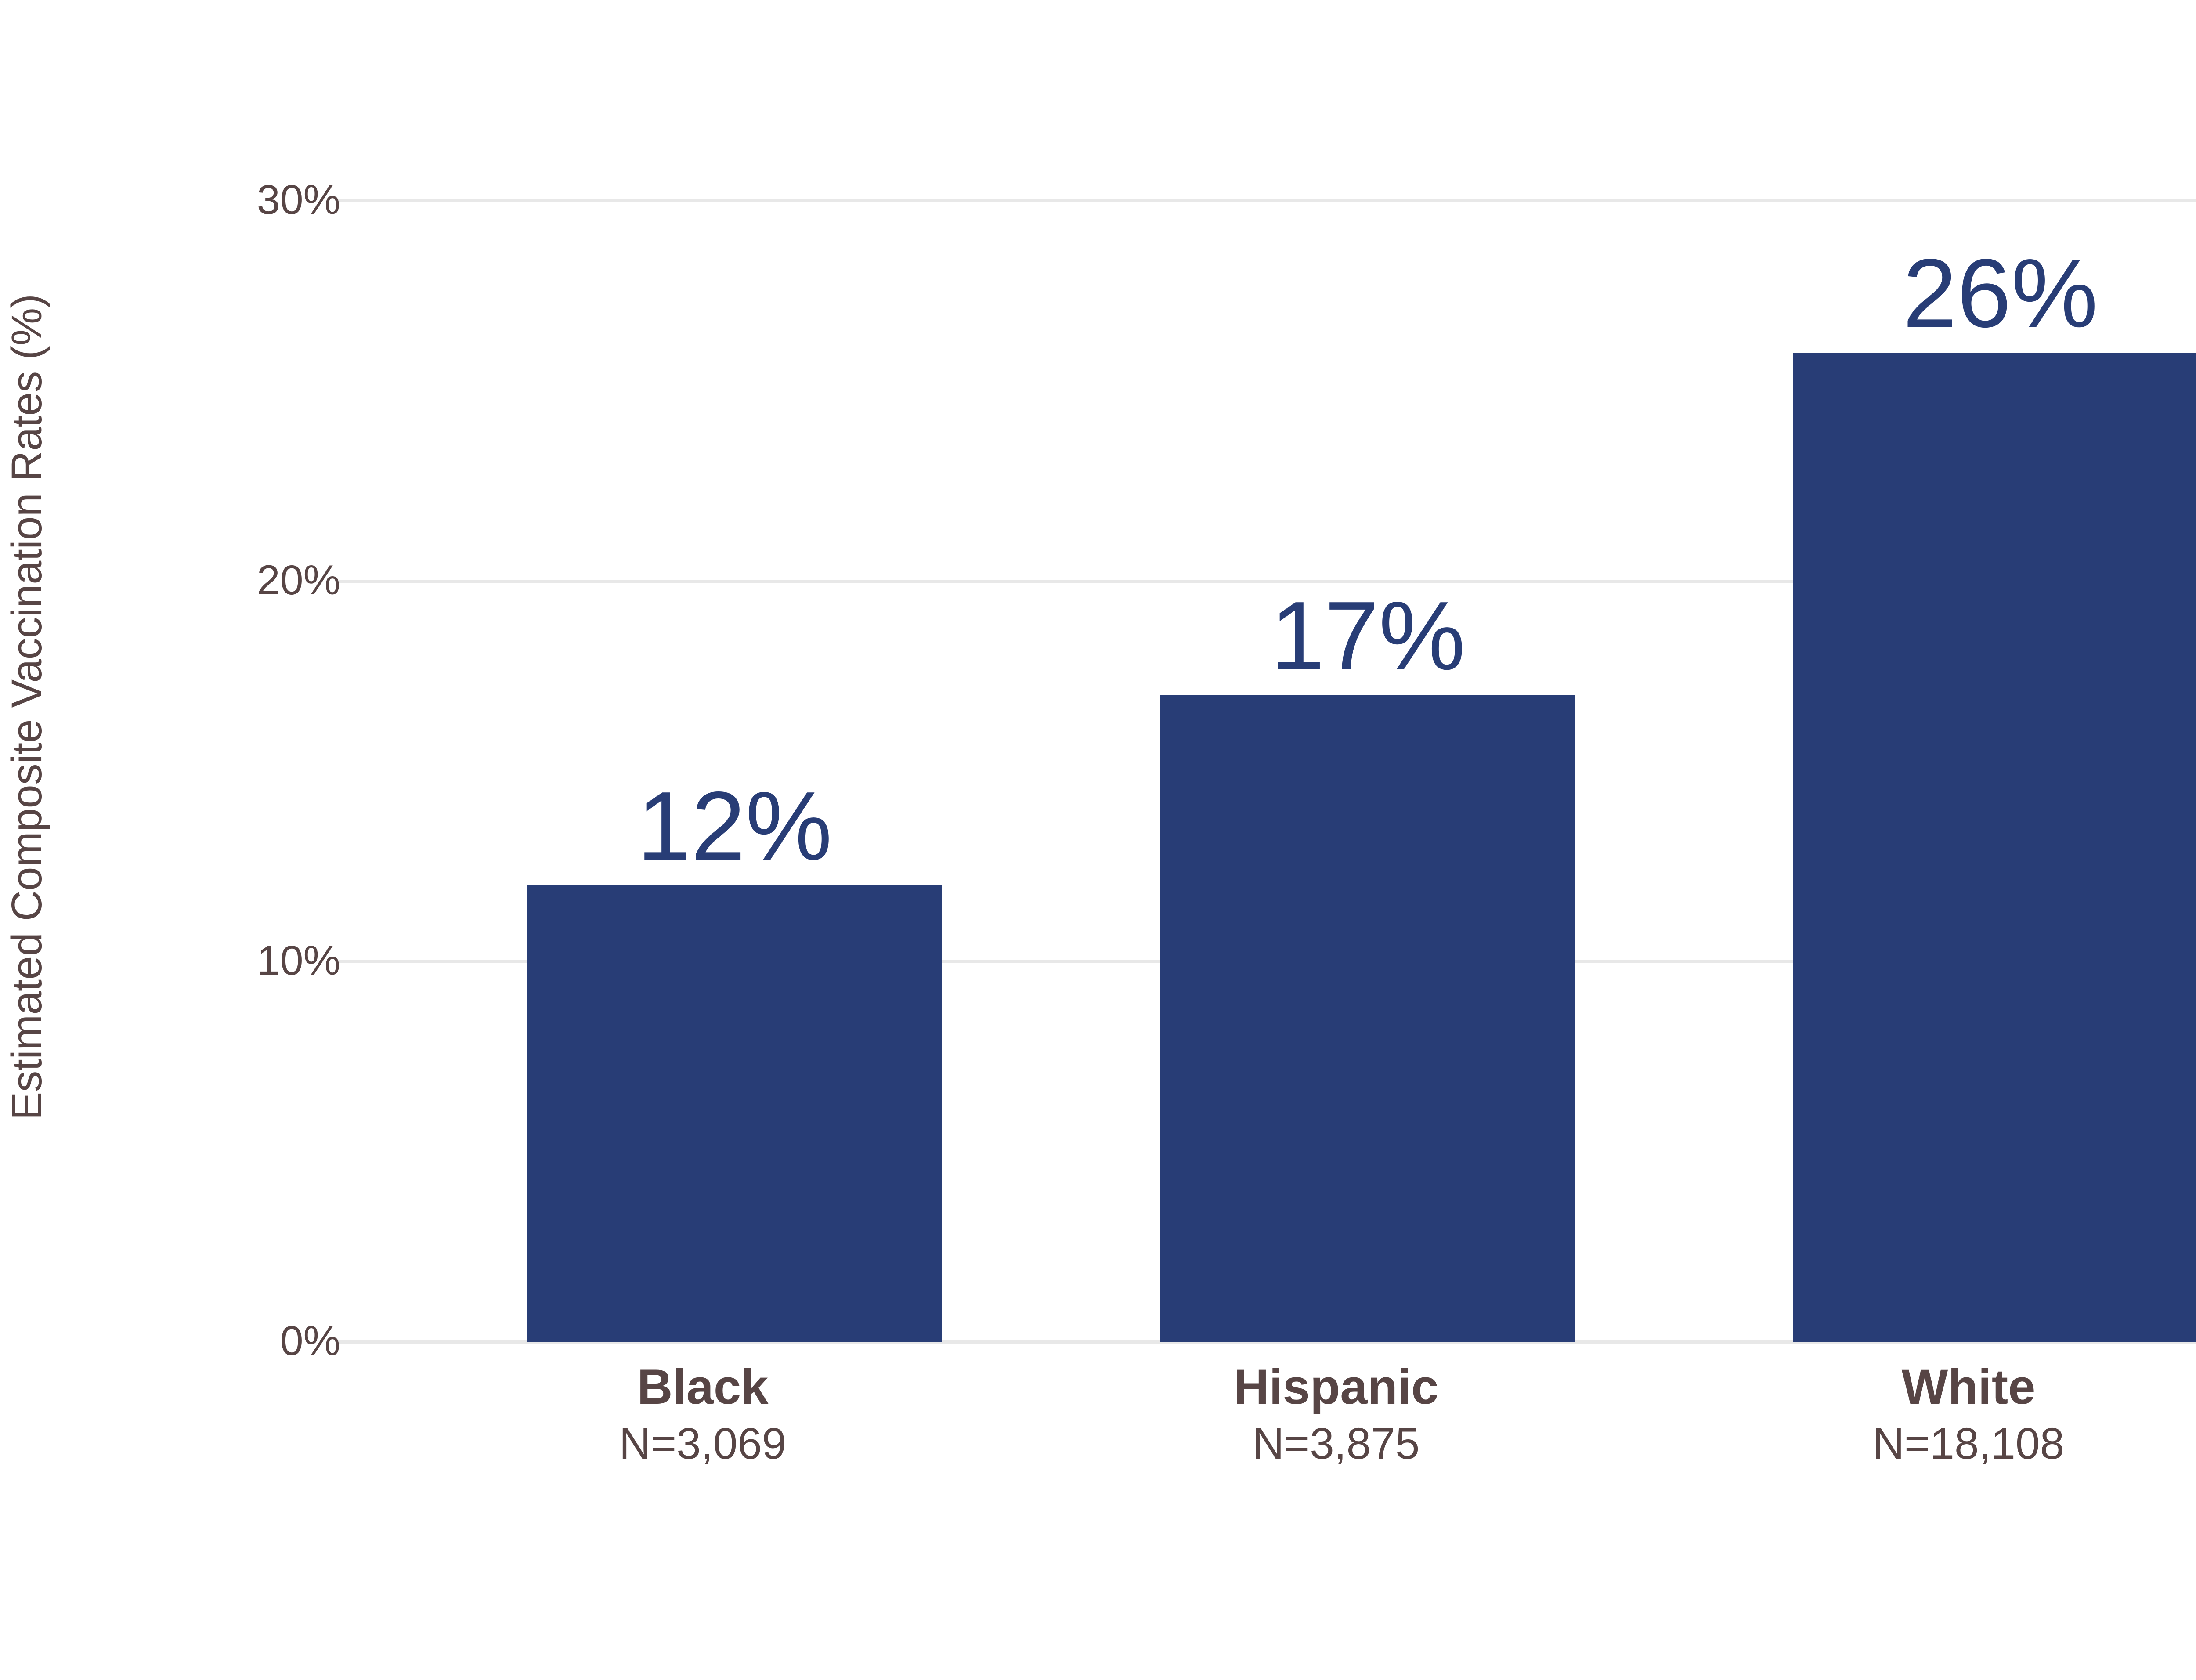 Image resolution: width=2196 pixels, height=1680 pixels. Describe the element at coordinates (310, 1341) in the screenshot. I see `y-tick-label-0: 0%` at that location.